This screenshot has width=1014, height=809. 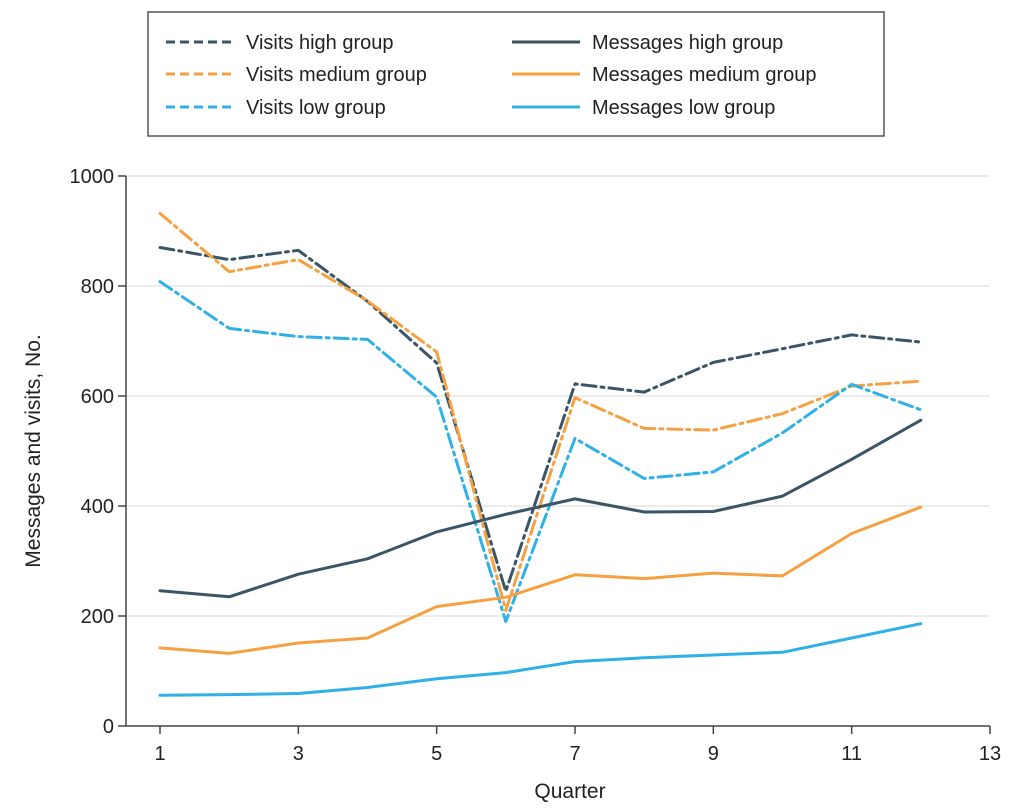 What do you see at coordinates (574, 754) in the screenshot?
I see `x-tick-label: 7` at bounding box center [574, 754].